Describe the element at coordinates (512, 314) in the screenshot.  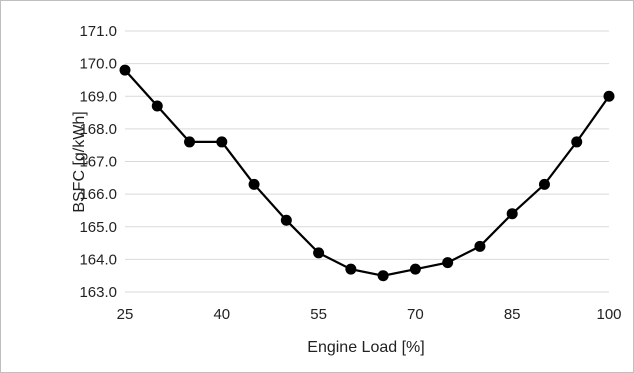
I see `x-tick-label: 85` at that location.